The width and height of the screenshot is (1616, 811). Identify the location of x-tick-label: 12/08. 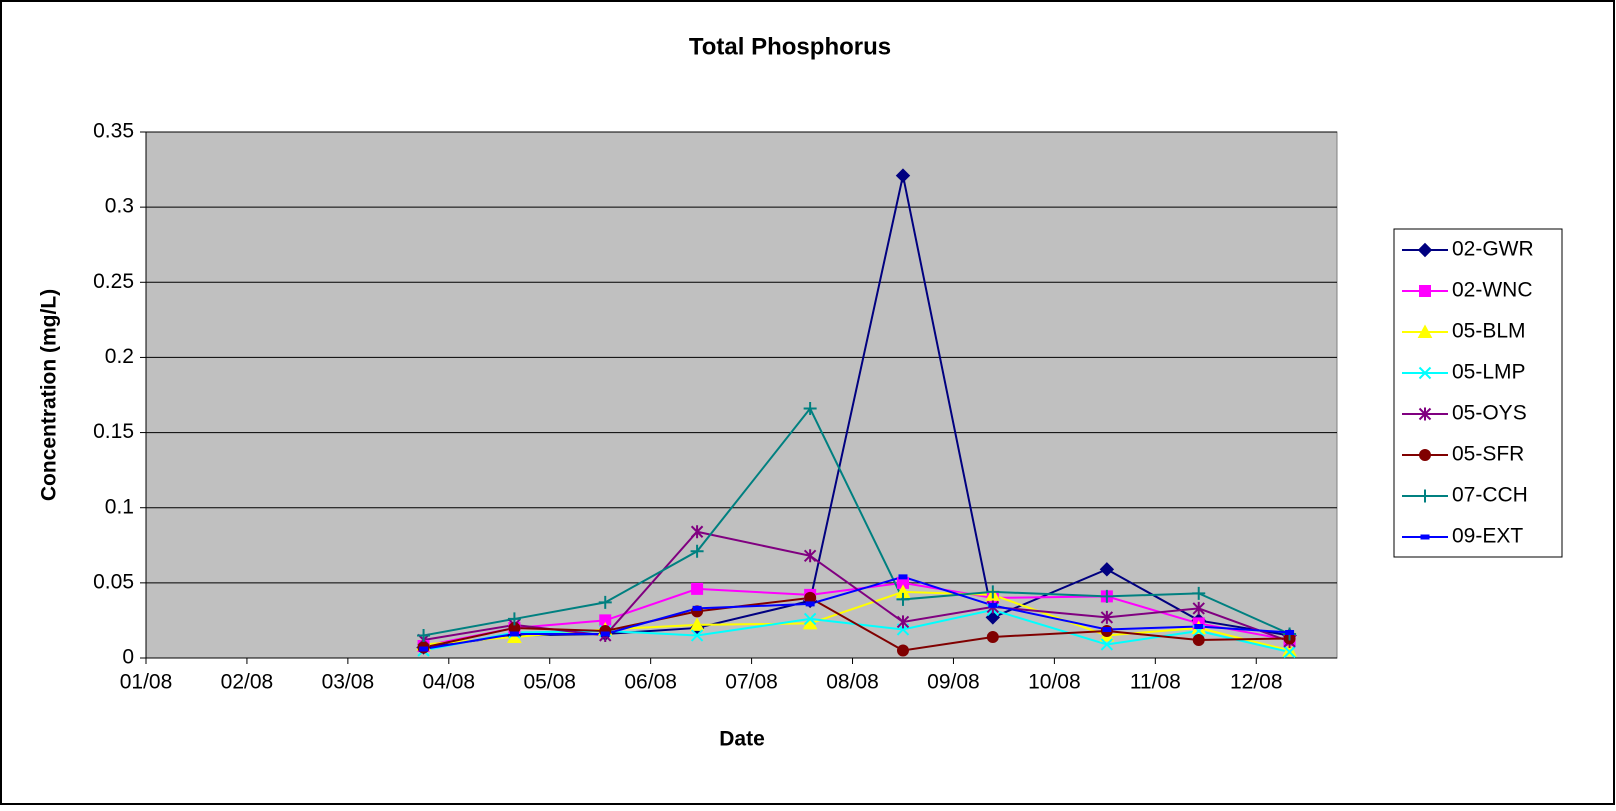
(1256, 682).